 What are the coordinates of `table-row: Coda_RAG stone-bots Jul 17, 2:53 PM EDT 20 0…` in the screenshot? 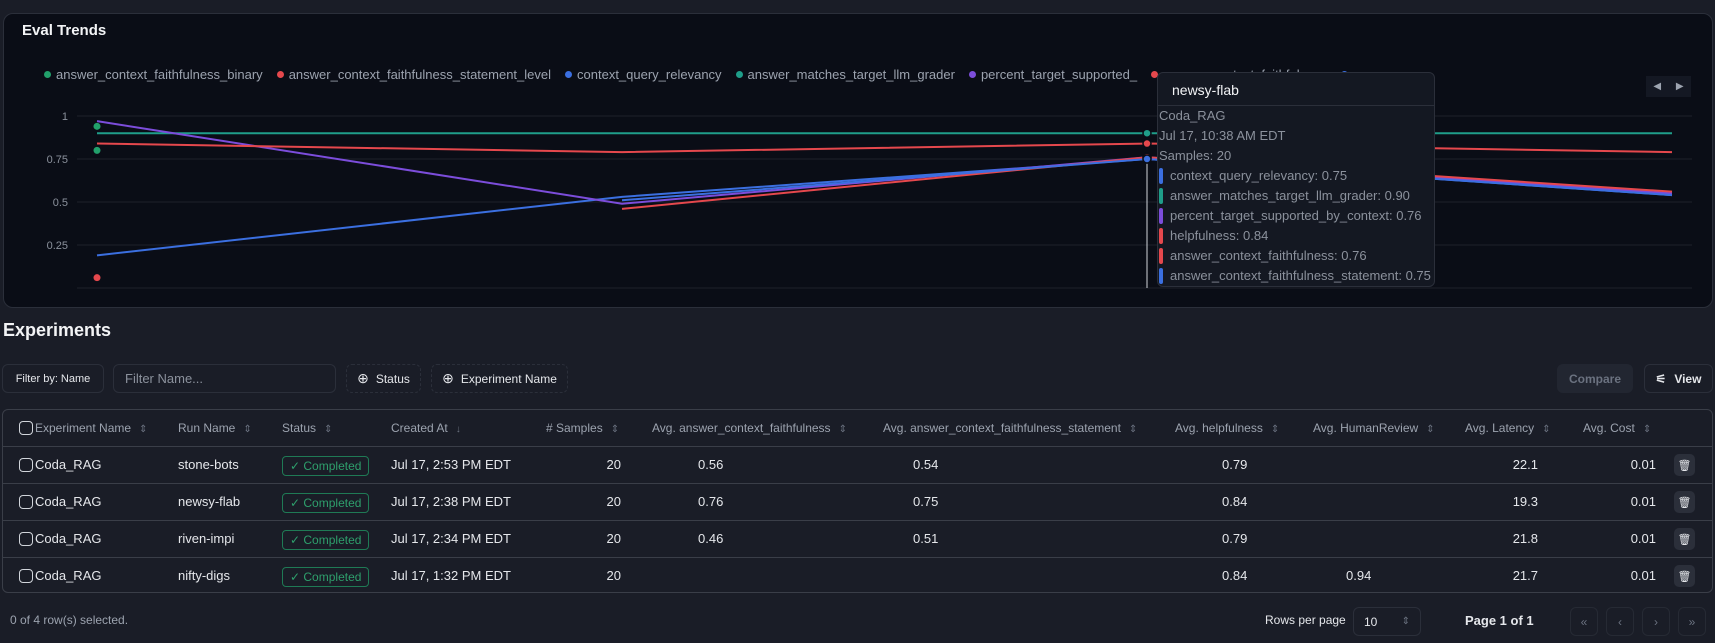 It's located at (857, 464).